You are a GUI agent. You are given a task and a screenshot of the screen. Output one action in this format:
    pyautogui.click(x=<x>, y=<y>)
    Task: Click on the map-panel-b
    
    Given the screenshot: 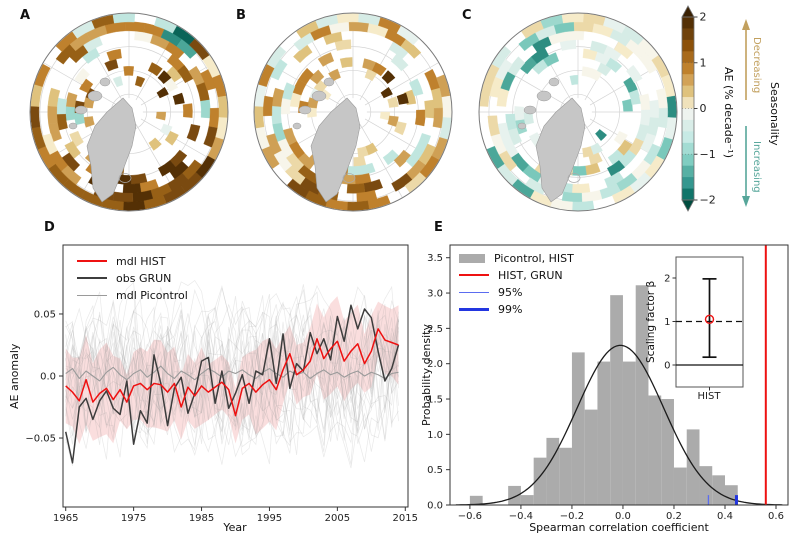 What is the action you would take?
    pyautogui.click(x=353, y=112)
    